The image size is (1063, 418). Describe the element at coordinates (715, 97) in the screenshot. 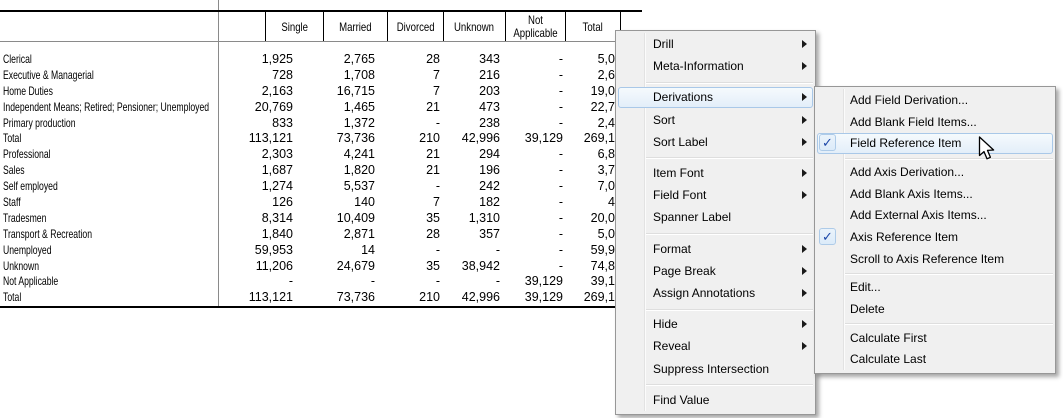

I see `menu-item-derivations: ✓ Derivations` at that location.